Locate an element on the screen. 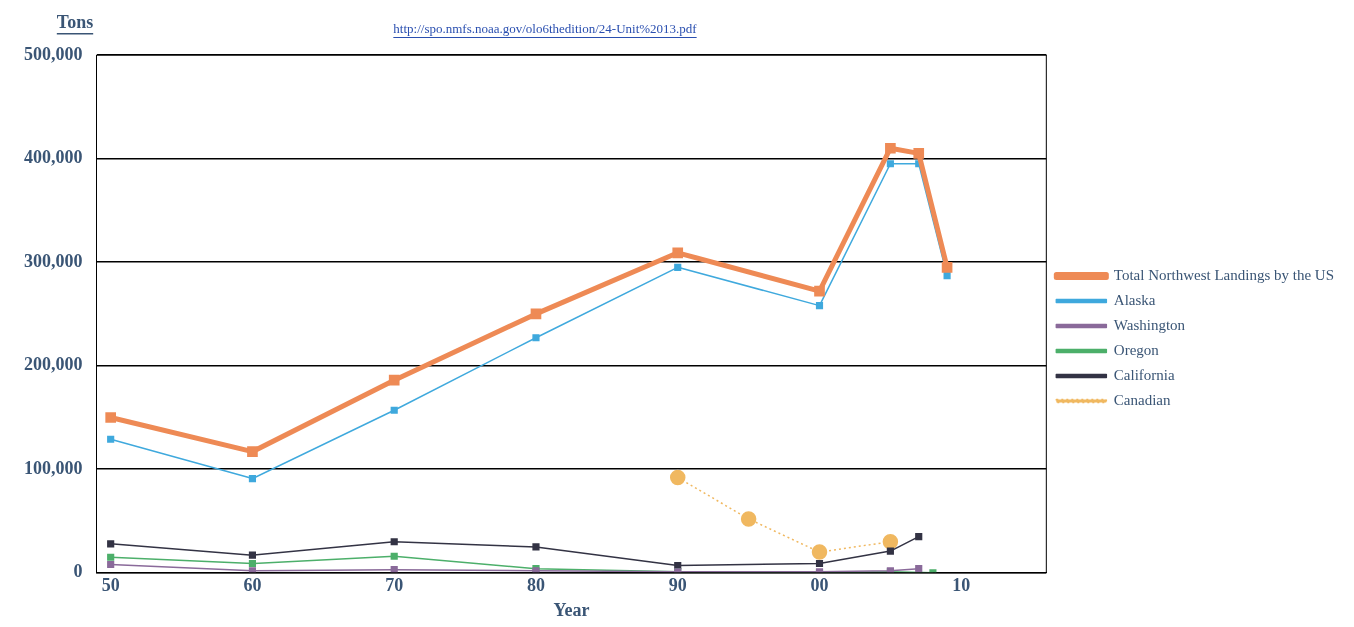 This screenshot has height=627, width=1354. x-tick-label: 80 is located at coordinates (535, 585).